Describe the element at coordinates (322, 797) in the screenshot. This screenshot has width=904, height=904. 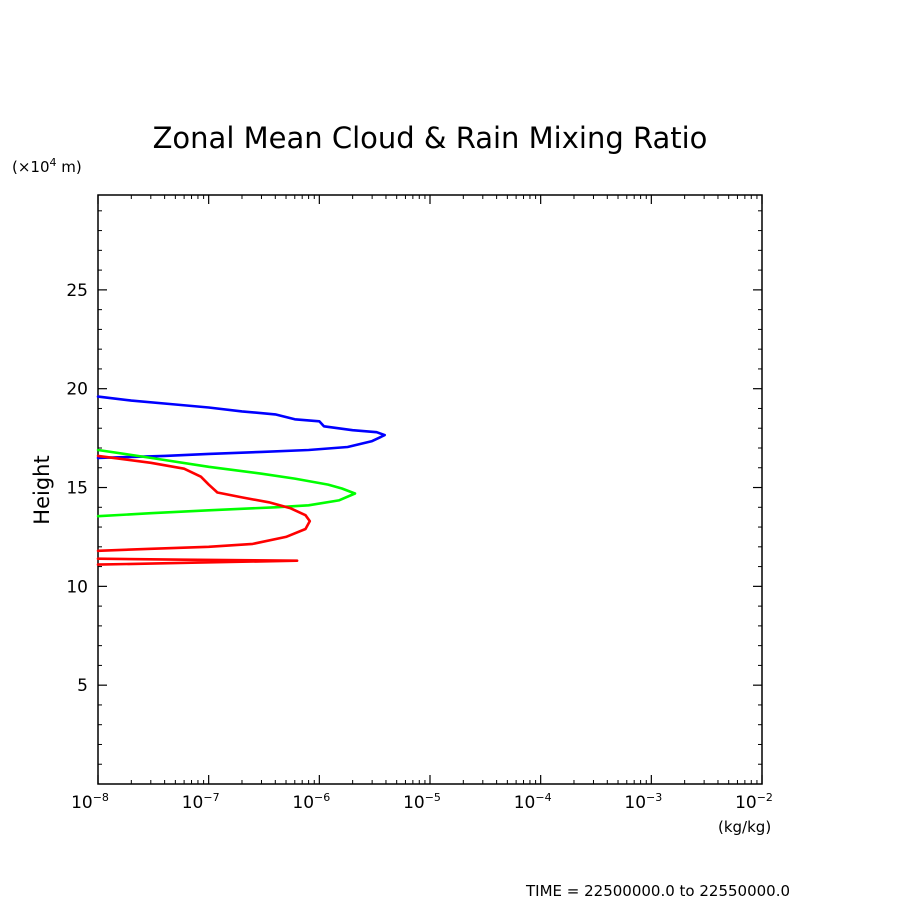
I see `x-tick-exponent: −6` at that location.